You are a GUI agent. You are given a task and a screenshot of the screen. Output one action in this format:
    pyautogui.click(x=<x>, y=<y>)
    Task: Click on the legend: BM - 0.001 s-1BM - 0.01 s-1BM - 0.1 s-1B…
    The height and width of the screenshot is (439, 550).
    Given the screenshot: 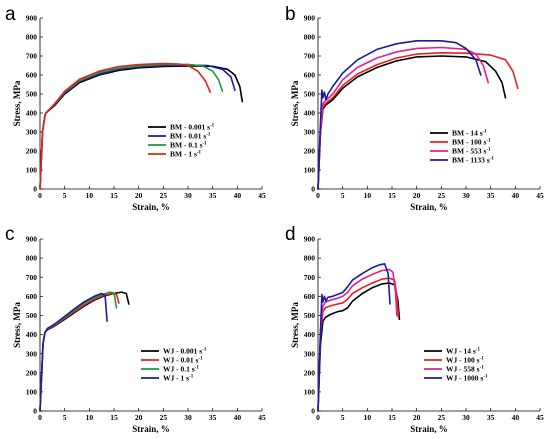 What is the action you would take?
    pyautogui.click(x=181, y=141)
    